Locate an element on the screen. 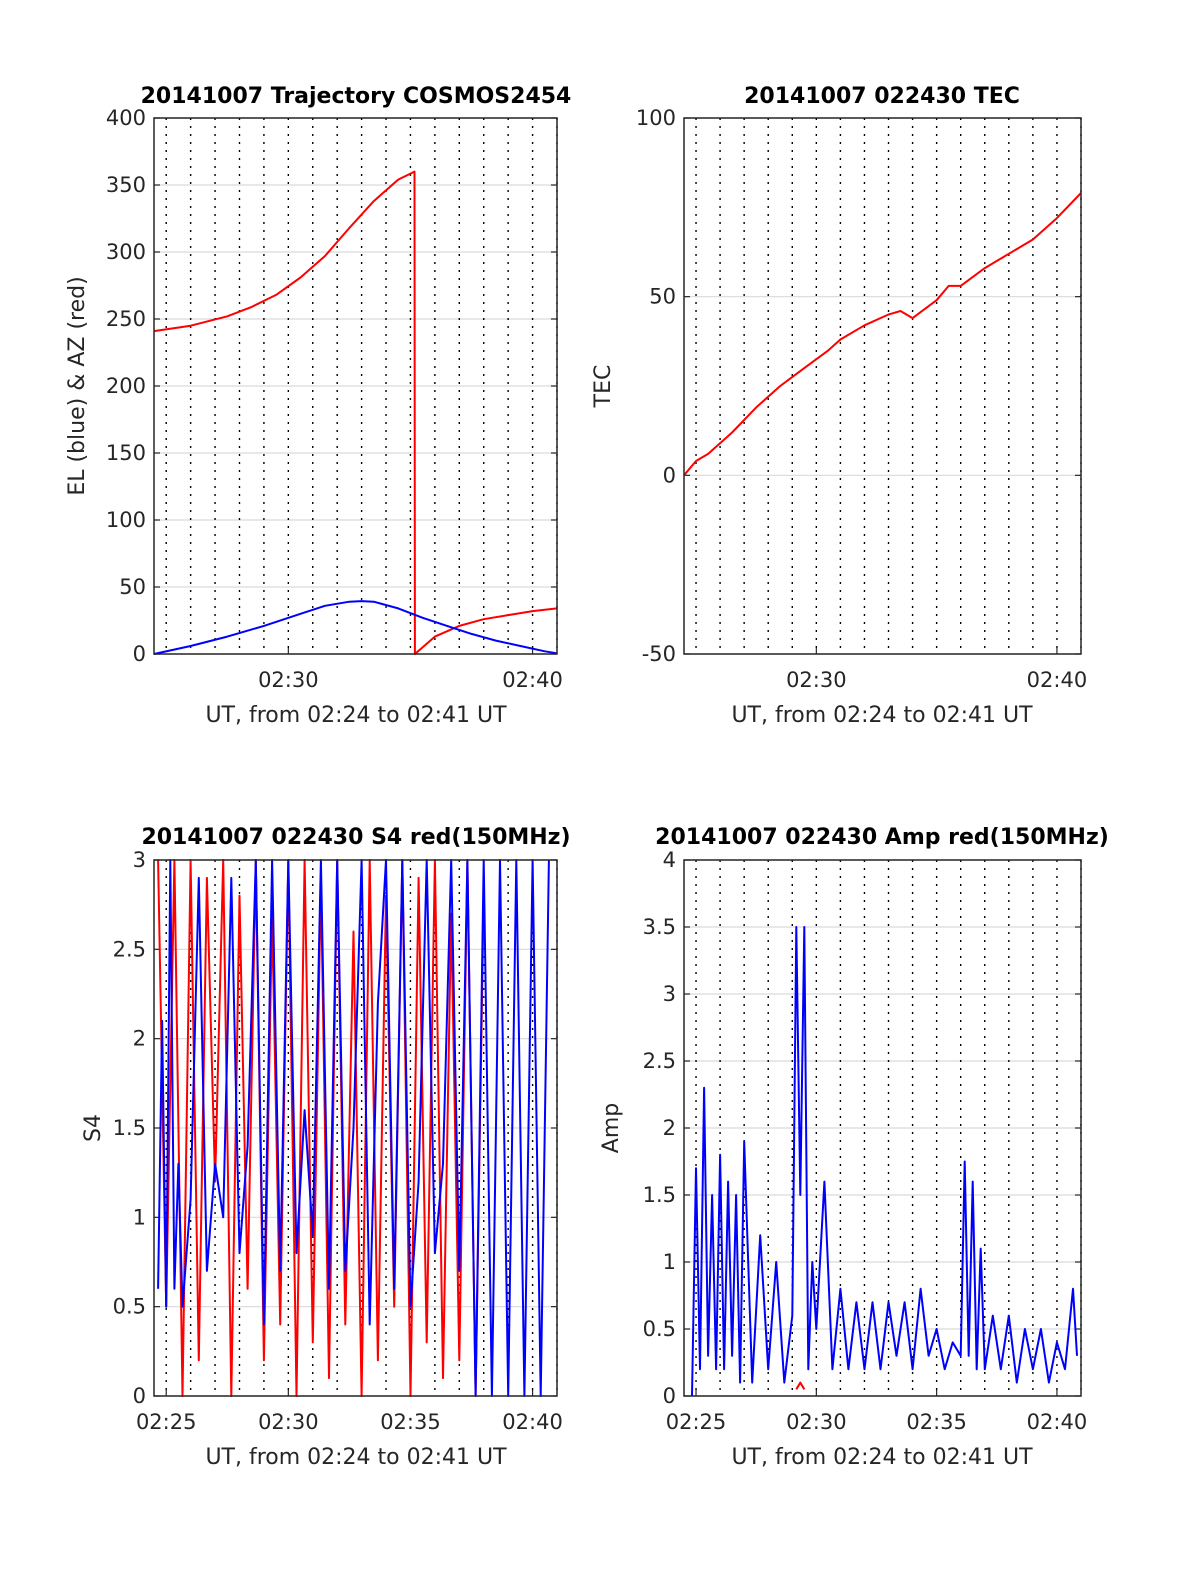 This screenshot has width=1200, height=1575. y-tick-label: 200 is located at coordinates (126, 386).